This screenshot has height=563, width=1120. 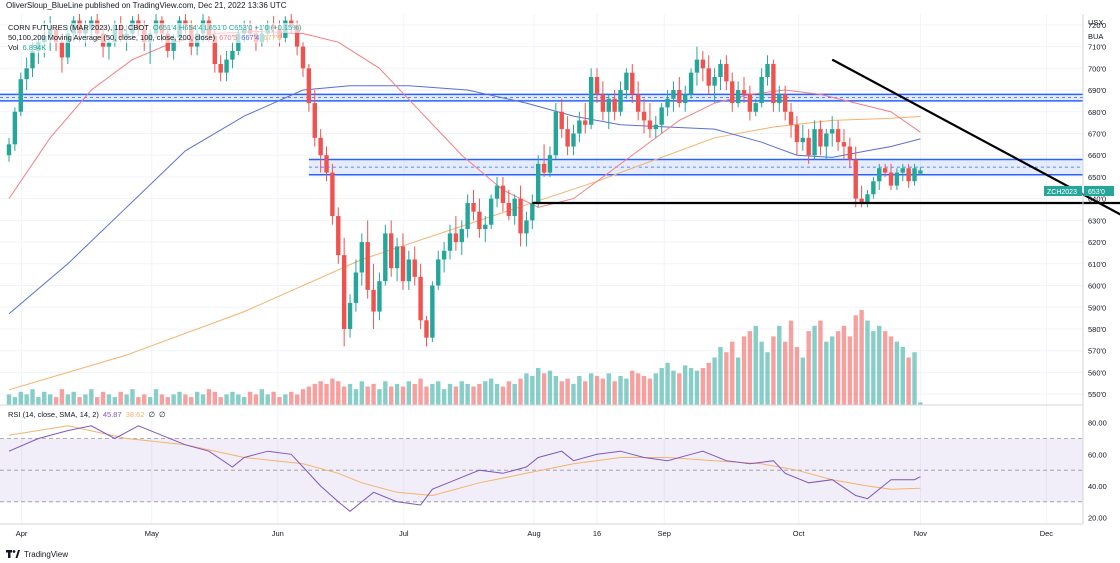 What do you see at coordinates (568, 533) in the screenshot?
I see `time-axis: AprMayJunJulAug16SepOctNovDec2023Feb` at bounding box center [568, 533].